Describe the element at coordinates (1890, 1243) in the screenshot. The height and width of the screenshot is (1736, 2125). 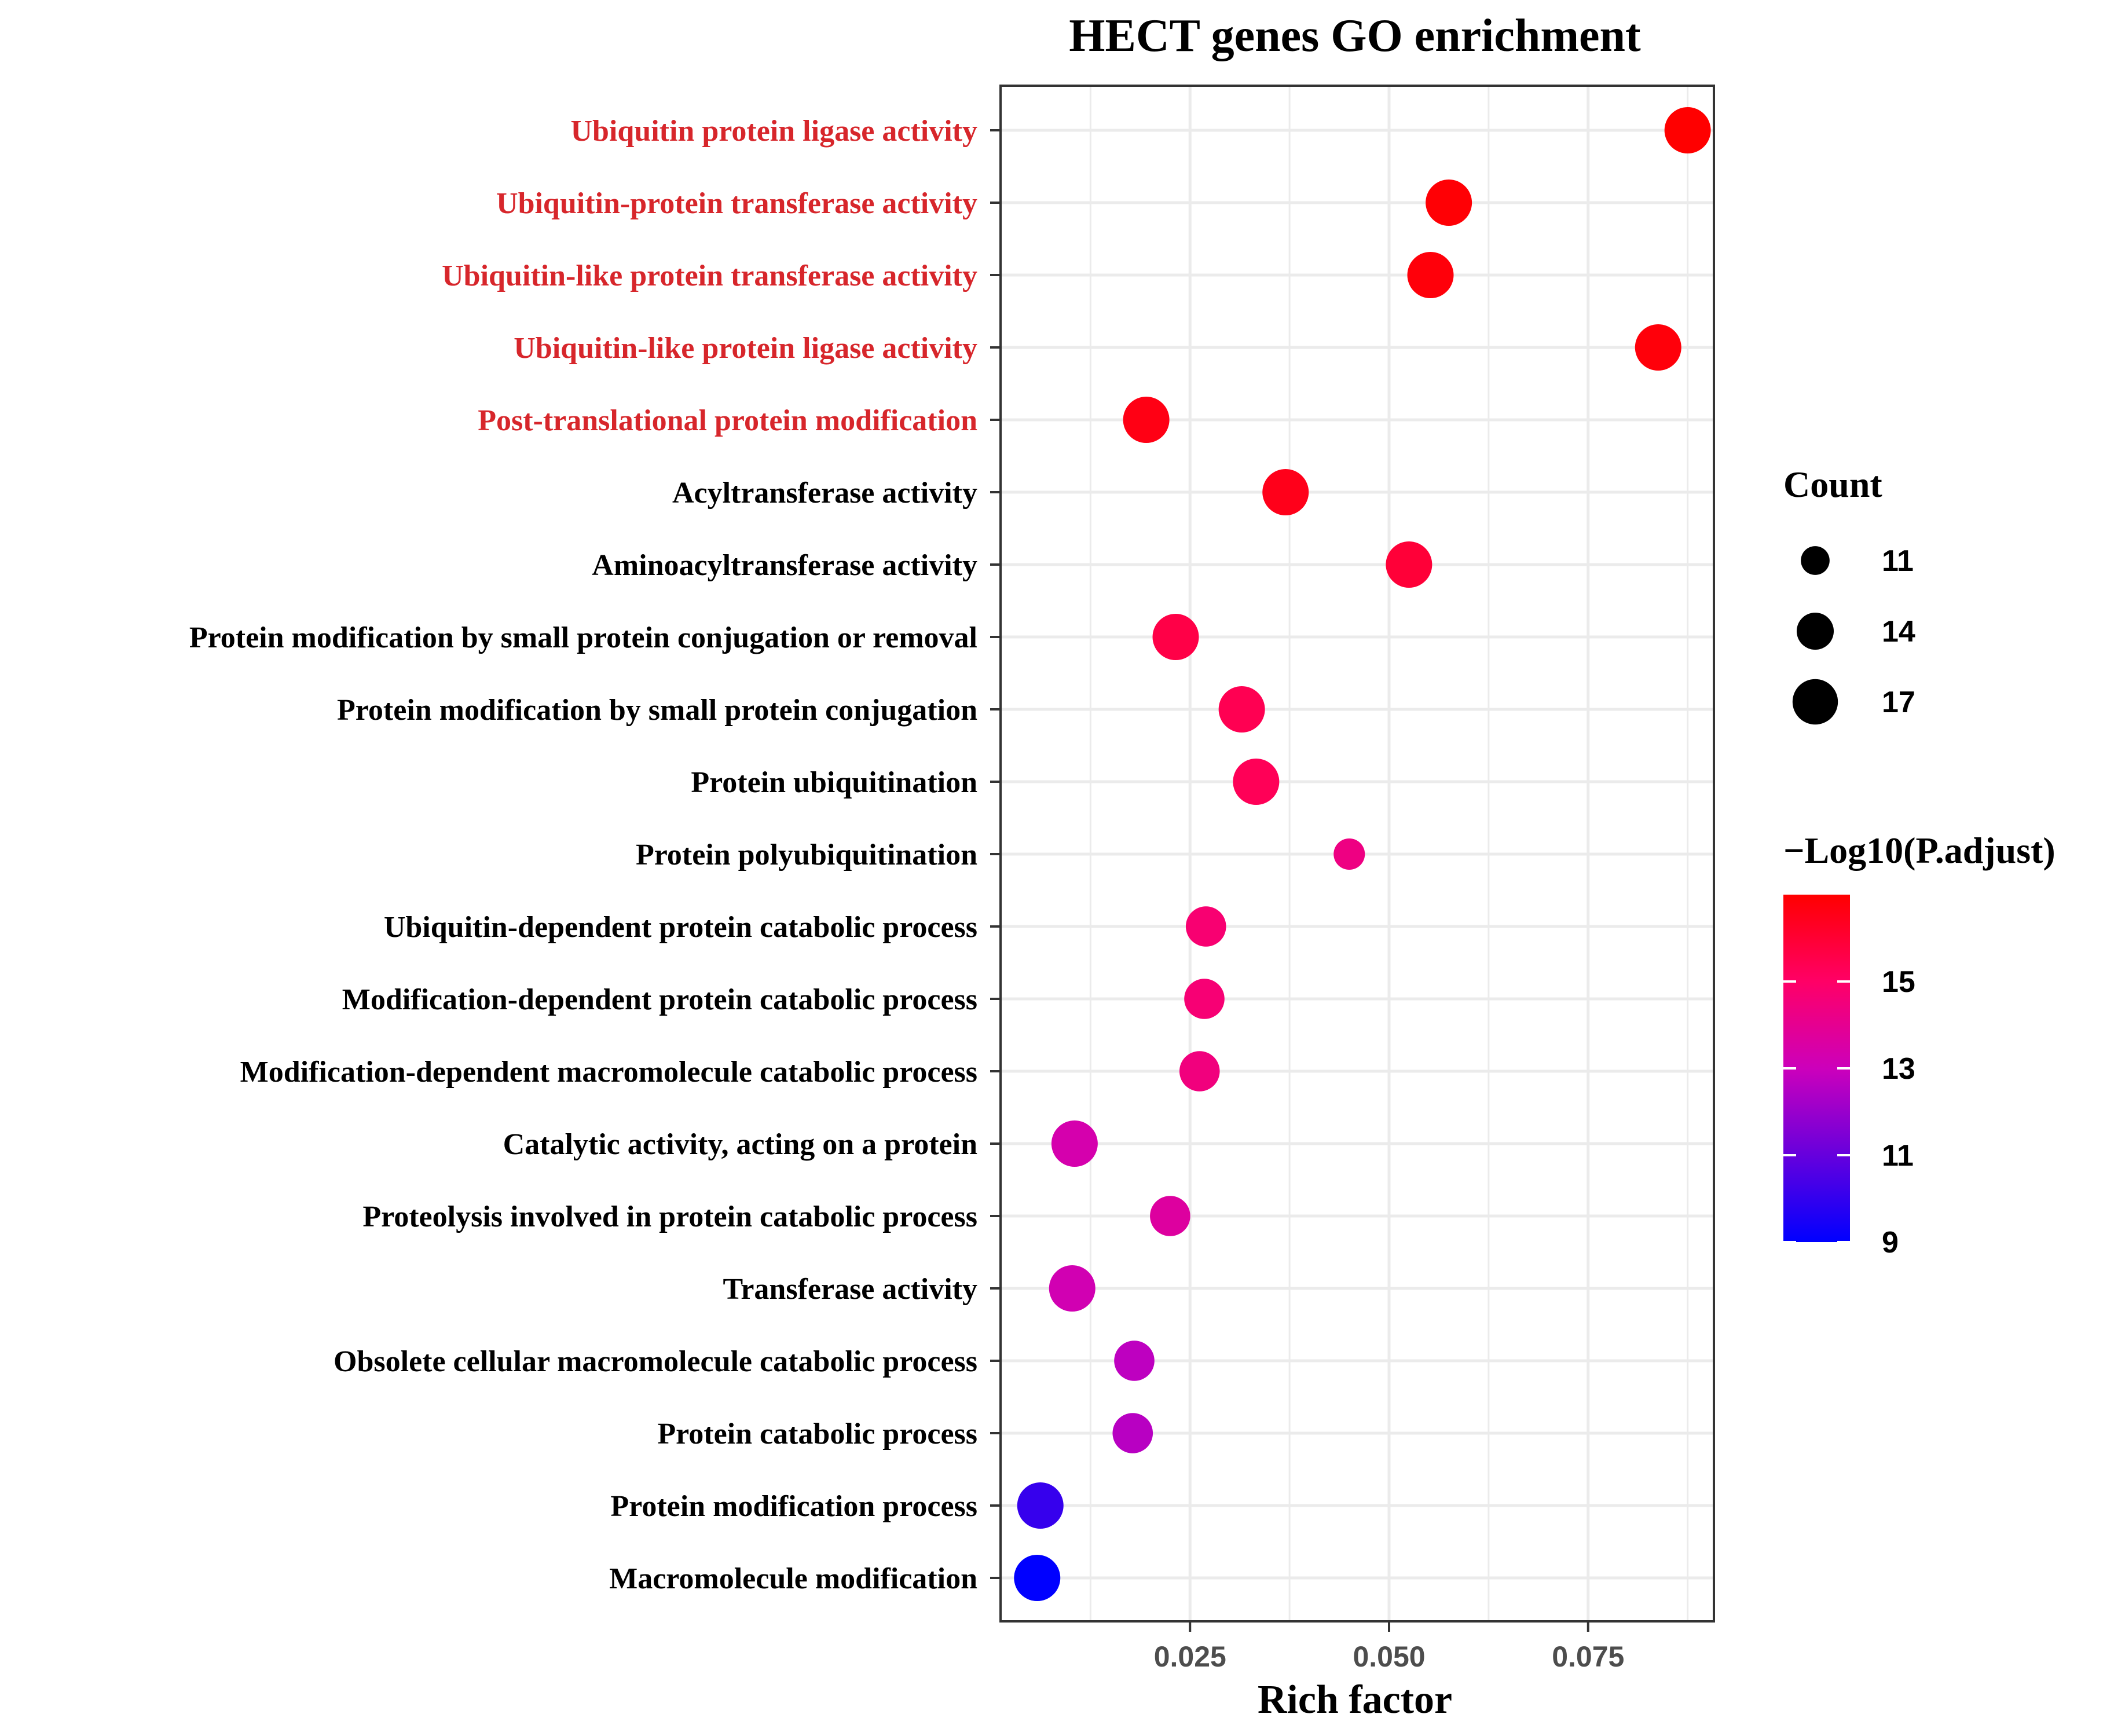
I see `colorbar-label: 9` at that location.